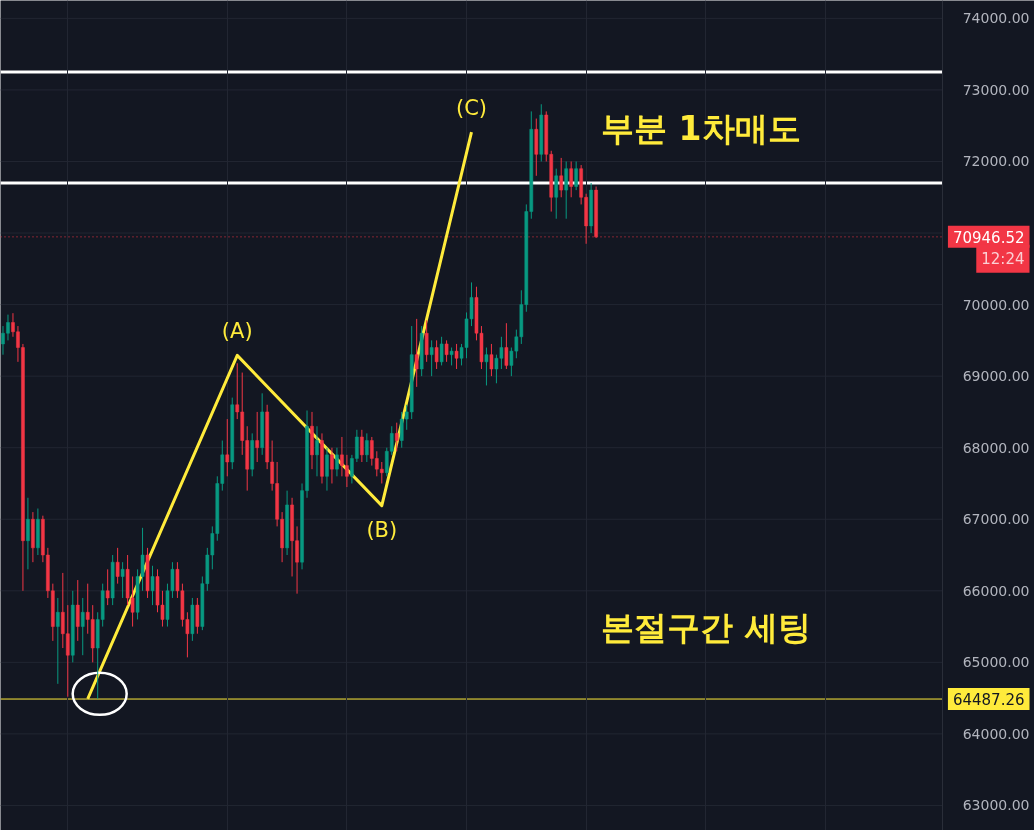 This screenshot has height=830, width=1034. What do you see at coordinates (471, 108) in the screenshot?
I see `data-label: (C)` at bounding box center [471, 108].